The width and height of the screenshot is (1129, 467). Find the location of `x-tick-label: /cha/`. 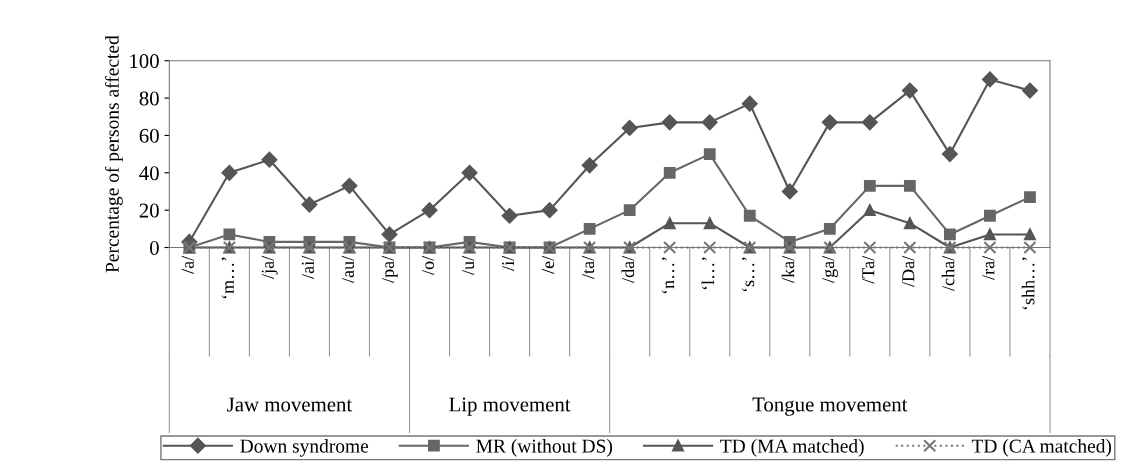

x-tick-label: /cha/ is located at coordinates (948, 273).